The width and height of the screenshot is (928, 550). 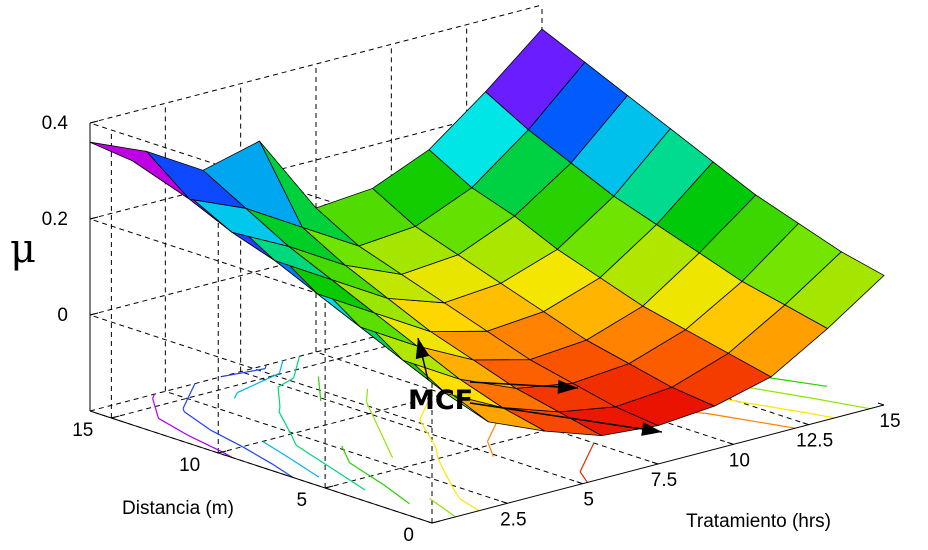 I want to click on y-tick-label: 5, so click(x=302, y=500).